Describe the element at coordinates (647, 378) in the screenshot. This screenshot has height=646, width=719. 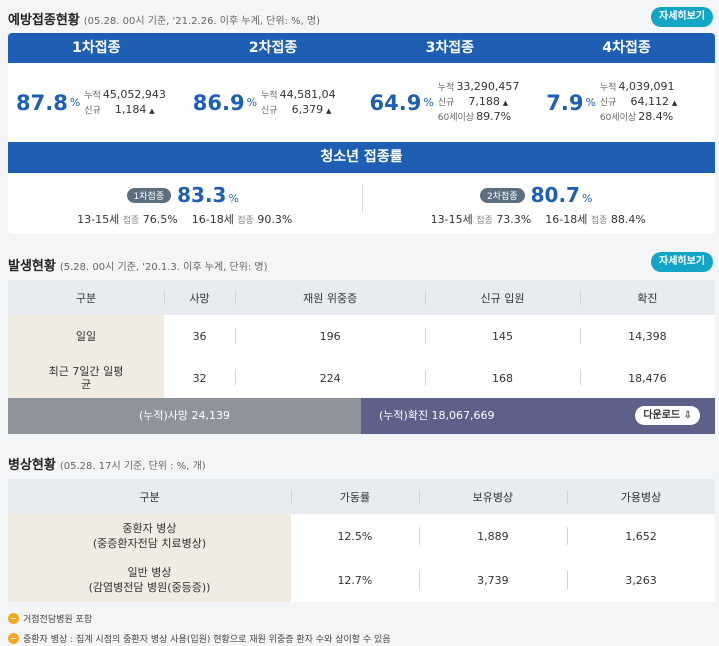
I see `cell: 18,476` at that location.